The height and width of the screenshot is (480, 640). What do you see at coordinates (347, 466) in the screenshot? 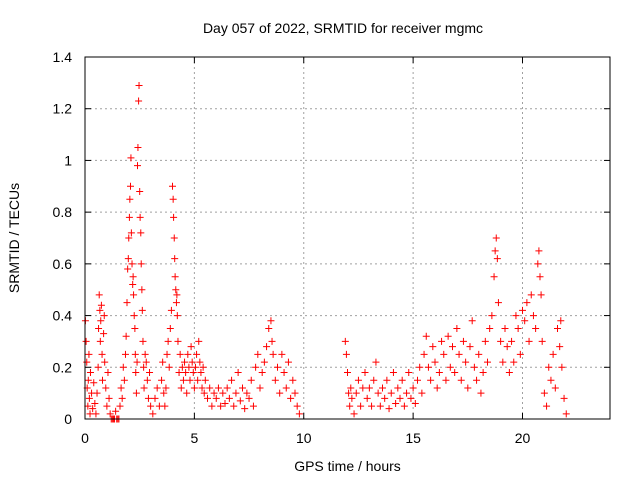
I see `x-axis-title: GPS time / hours` at bounding box center [347, 466].